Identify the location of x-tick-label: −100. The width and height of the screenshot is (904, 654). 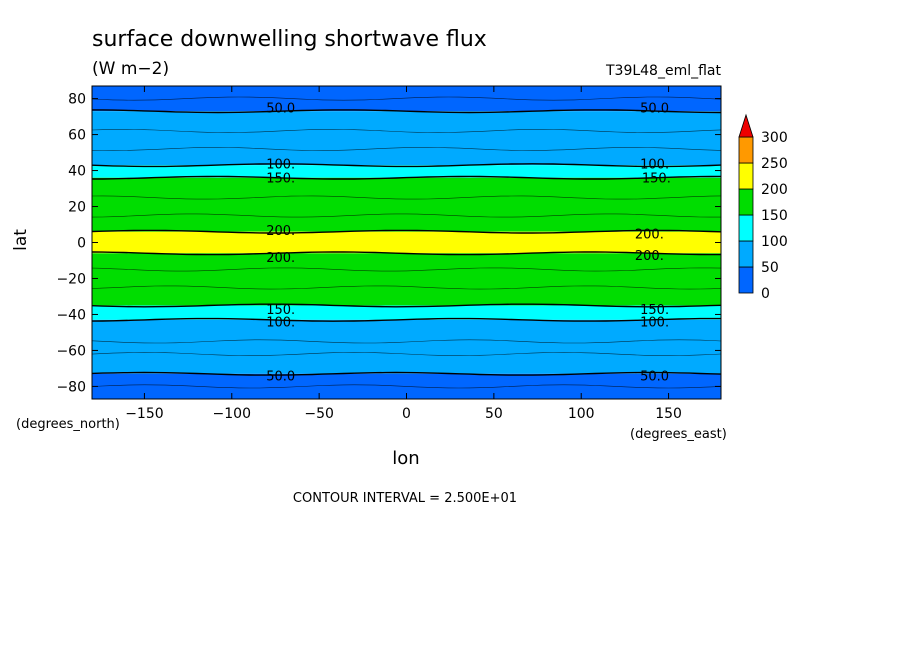
(232, 414).